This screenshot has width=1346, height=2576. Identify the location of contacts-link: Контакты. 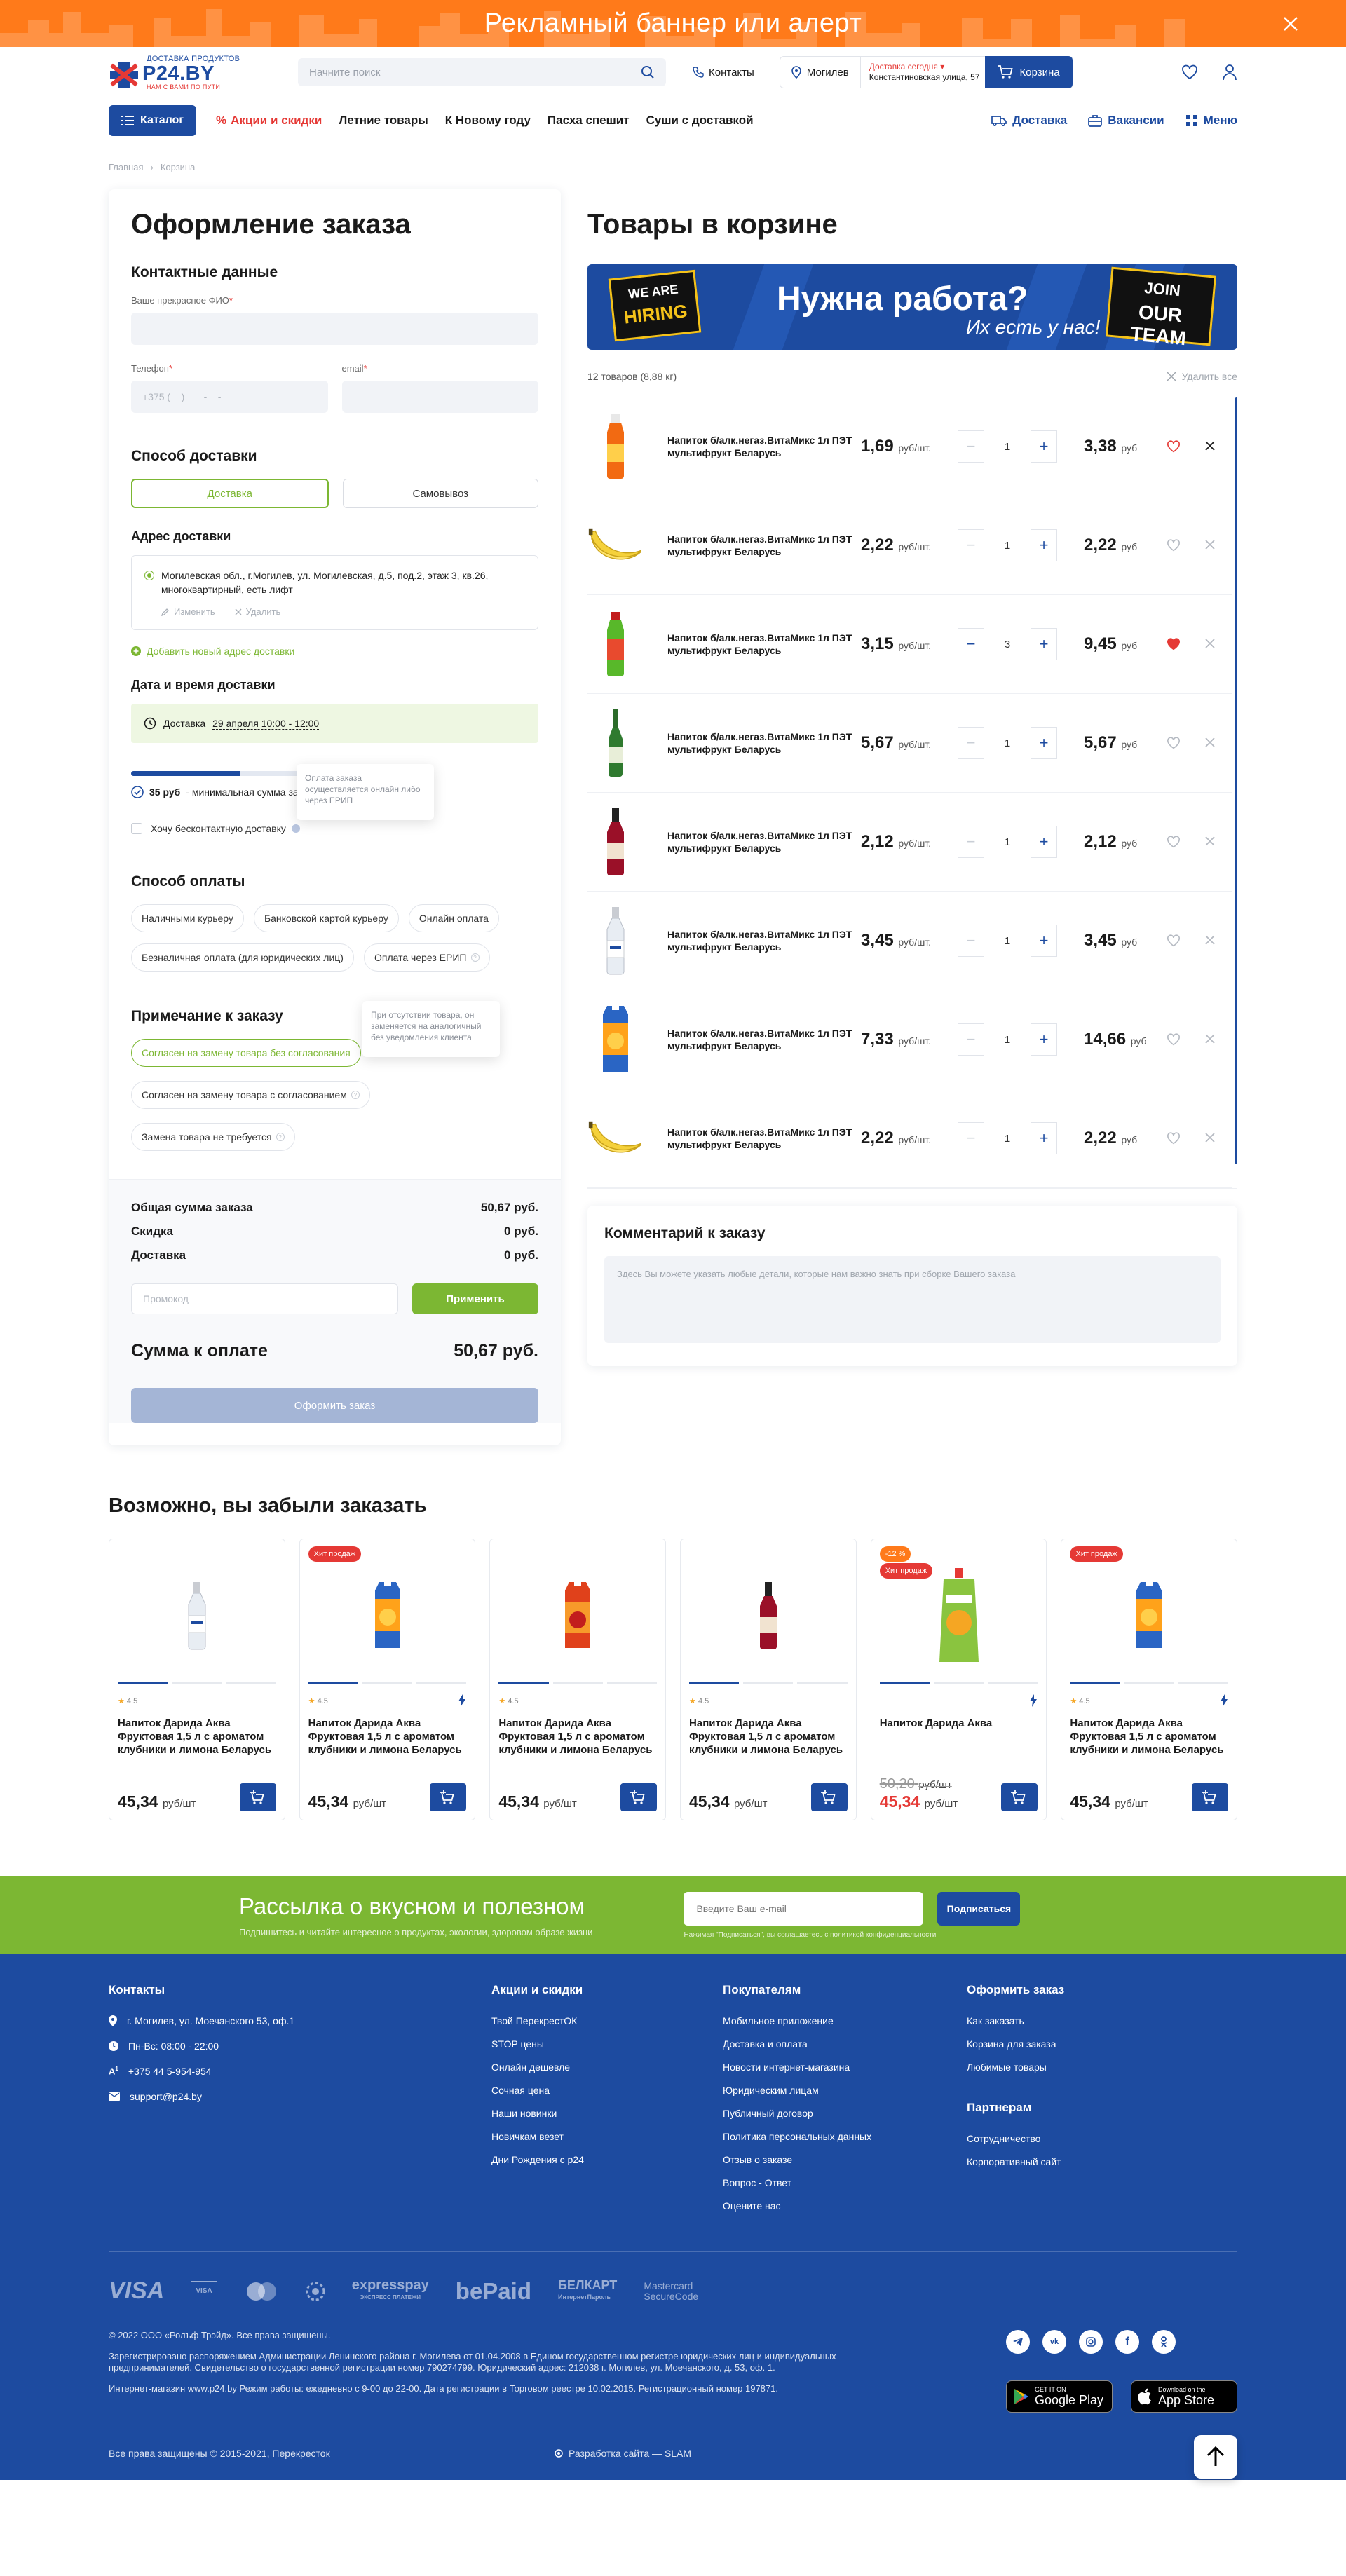
(724, 73).